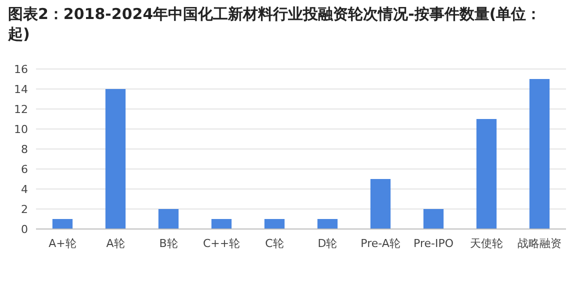  I want to click on y-tick-label: 8, so click(24, 149).